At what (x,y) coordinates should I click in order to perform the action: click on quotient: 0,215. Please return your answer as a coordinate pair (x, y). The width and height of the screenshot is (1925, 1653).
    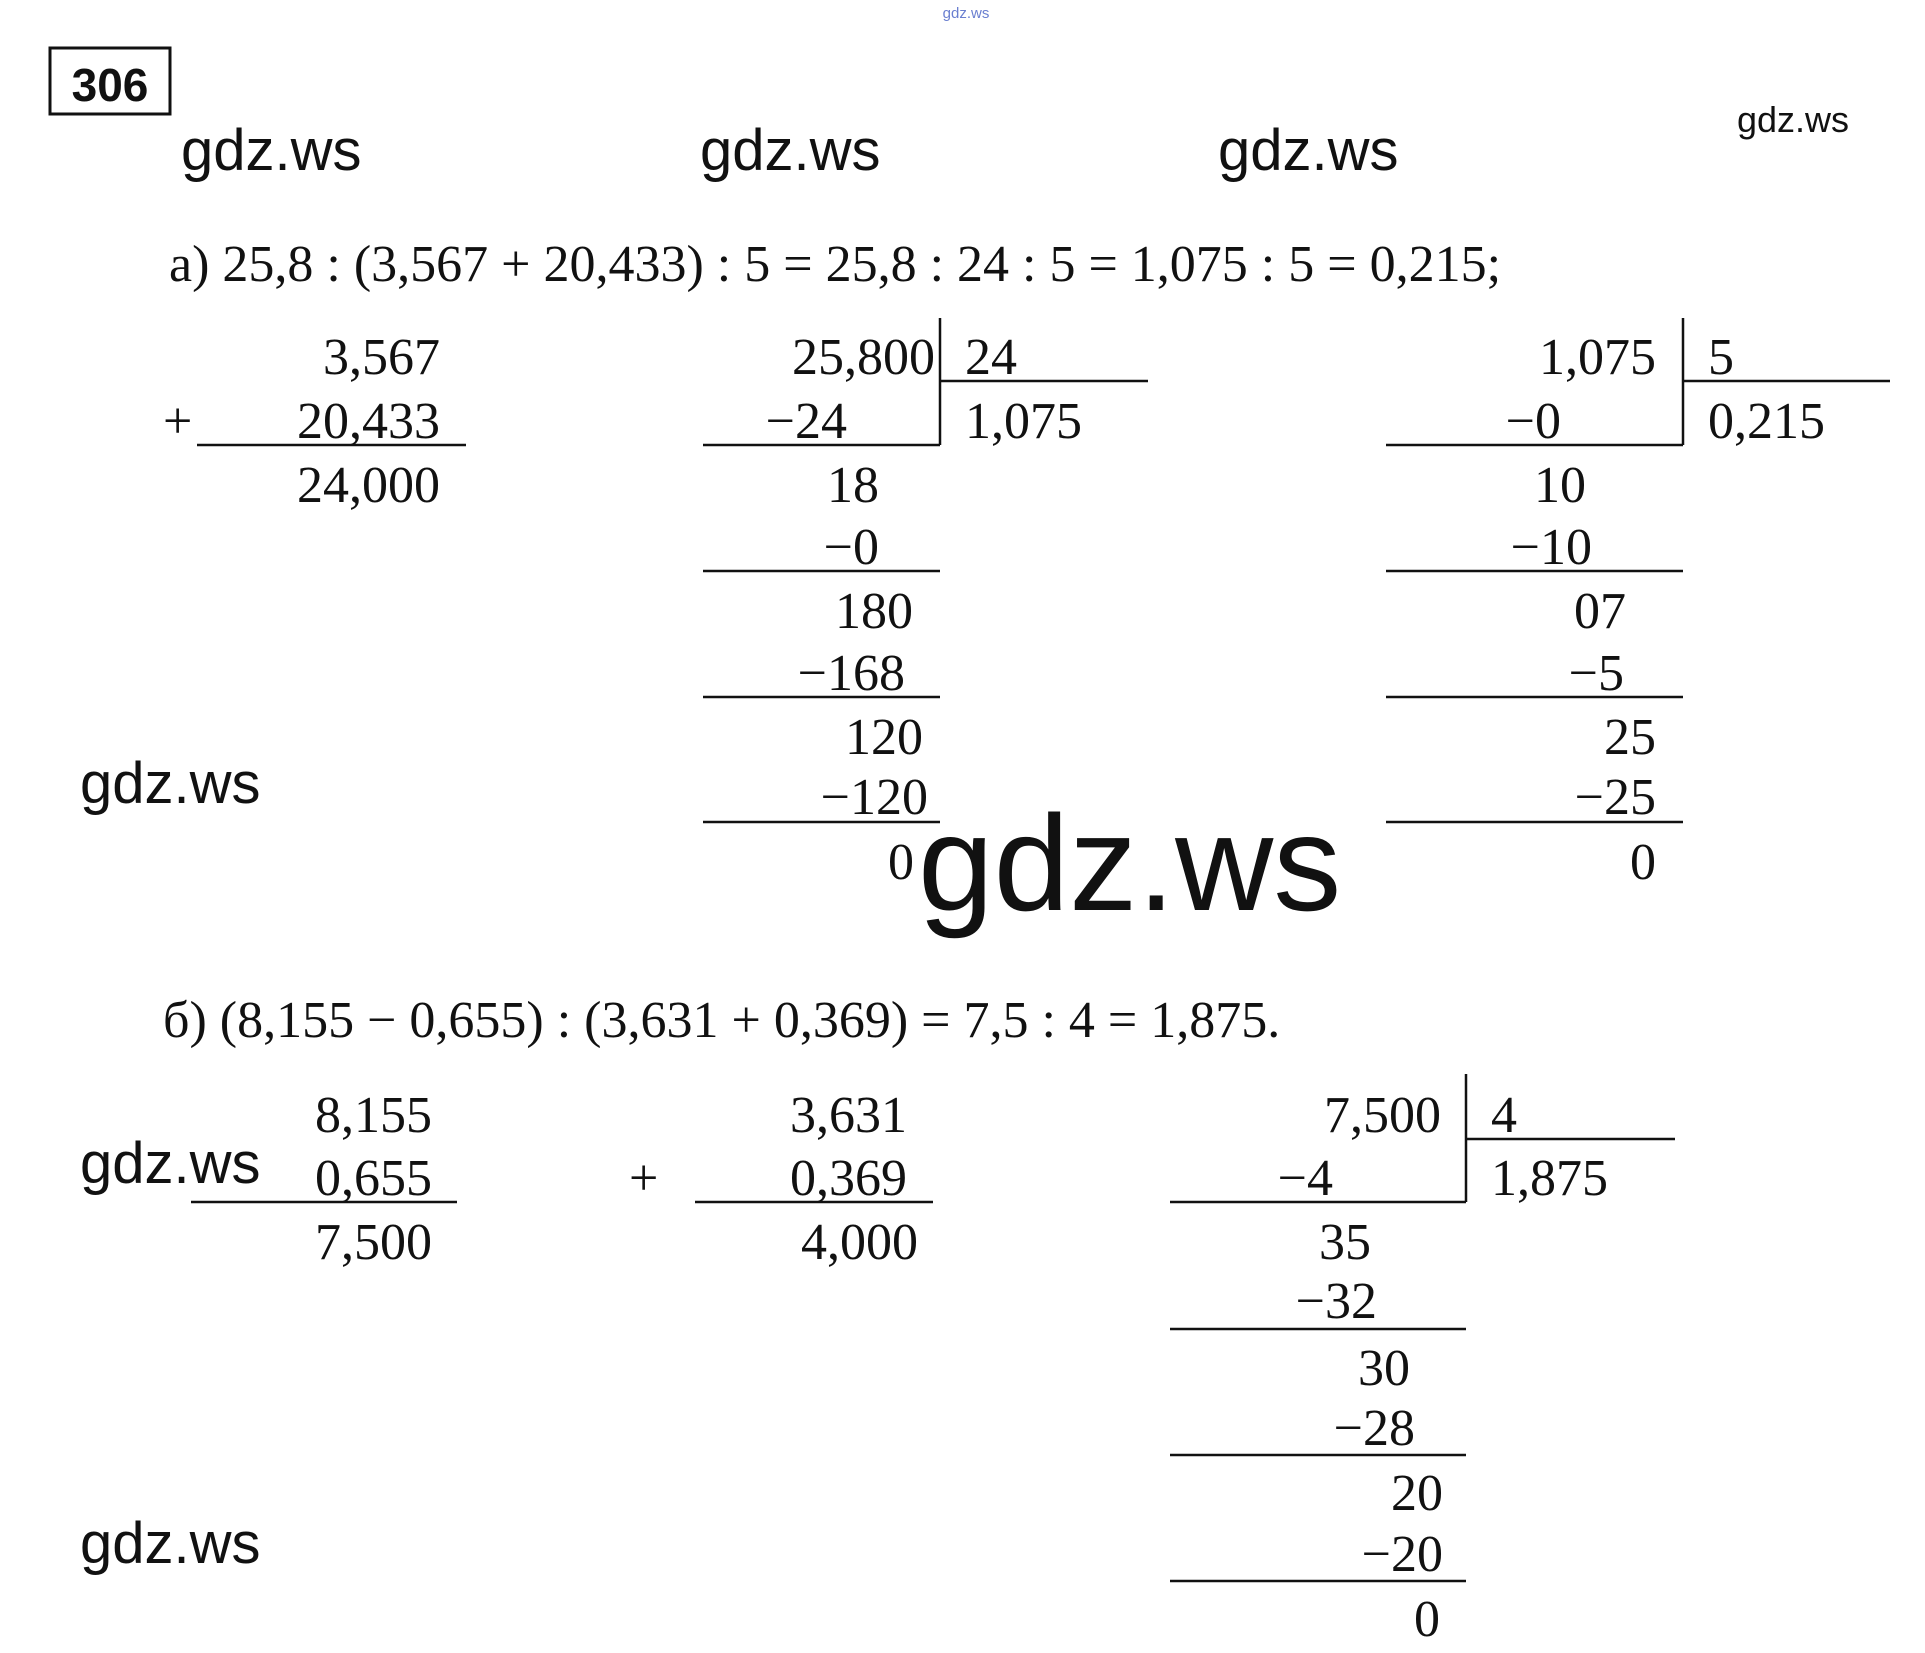
    Looking at the image, I should click on (1766, 421).